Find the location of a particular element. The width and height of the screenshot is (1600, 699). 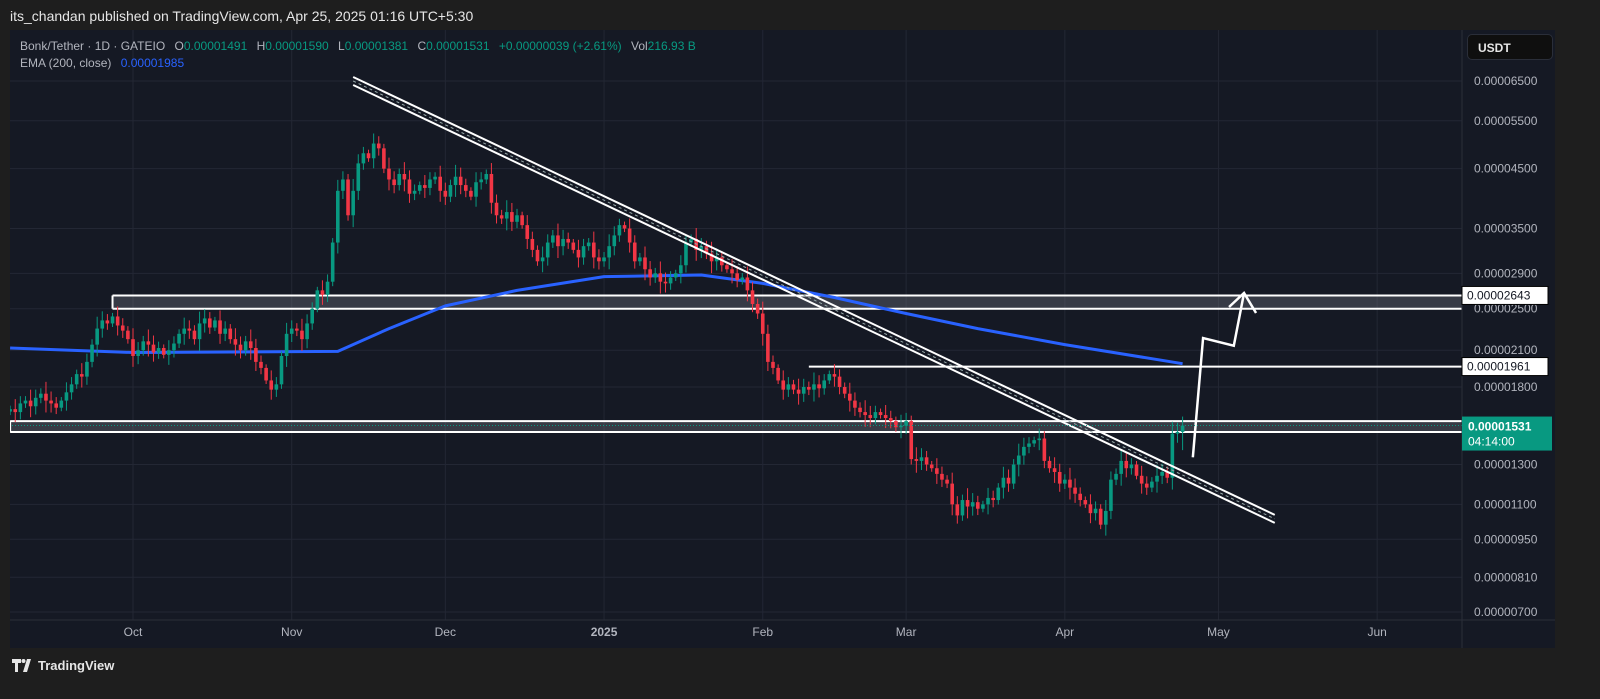

y-tick-label: 0.00006500 is located at coordinates (1506, 81).